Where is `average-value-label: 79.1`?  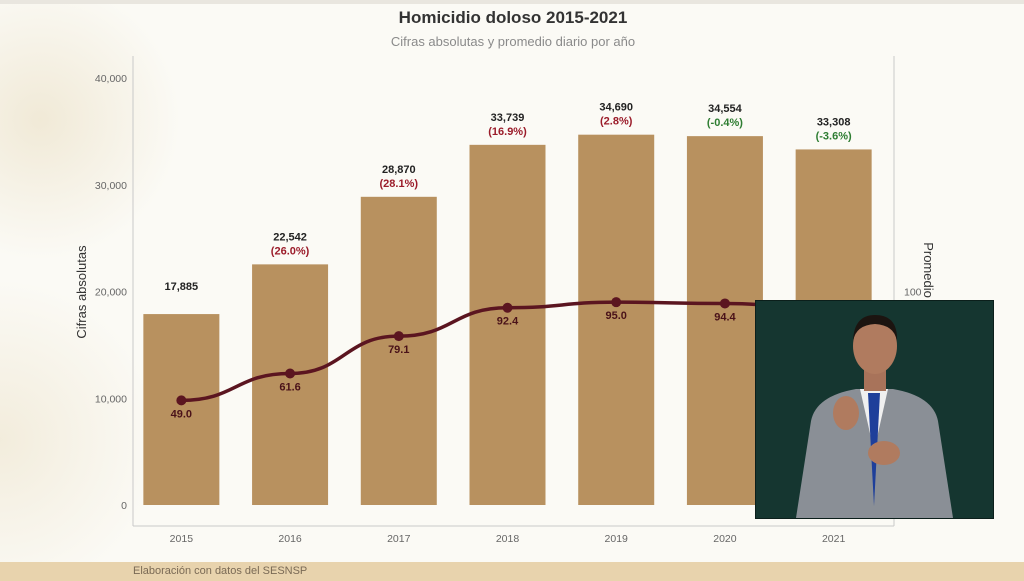
average-value-label: 79.1 is located at coordinates (398, 350).